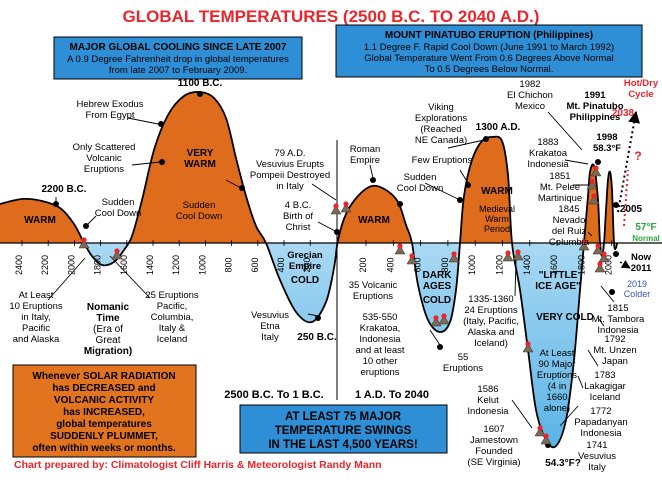 This screenshot has height=480, width=662. What do you see at coordinates (560, 187) in the screenshot?
I see `label-pelee: 1851 Mt. Pelee Martinique` at bounding box center [560, 187].